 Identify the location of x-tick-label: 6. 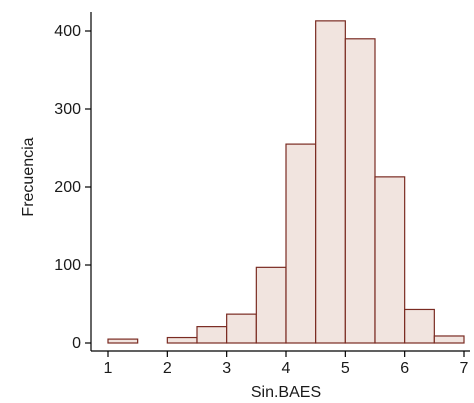
(404, 368).